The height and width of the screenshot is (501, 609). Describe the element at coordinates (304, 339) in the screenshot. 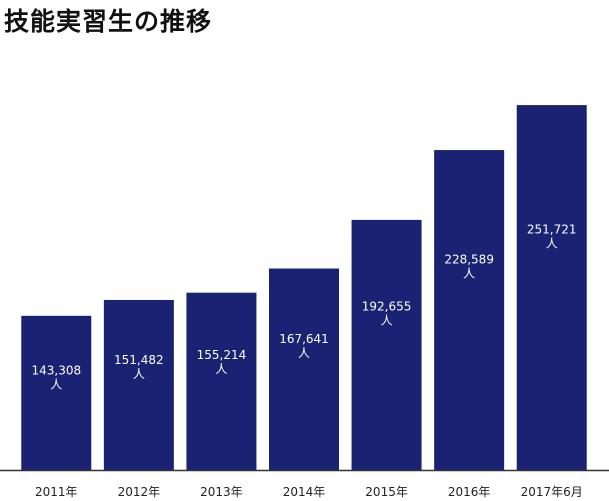

I see `value-label: 167,641` at that location.